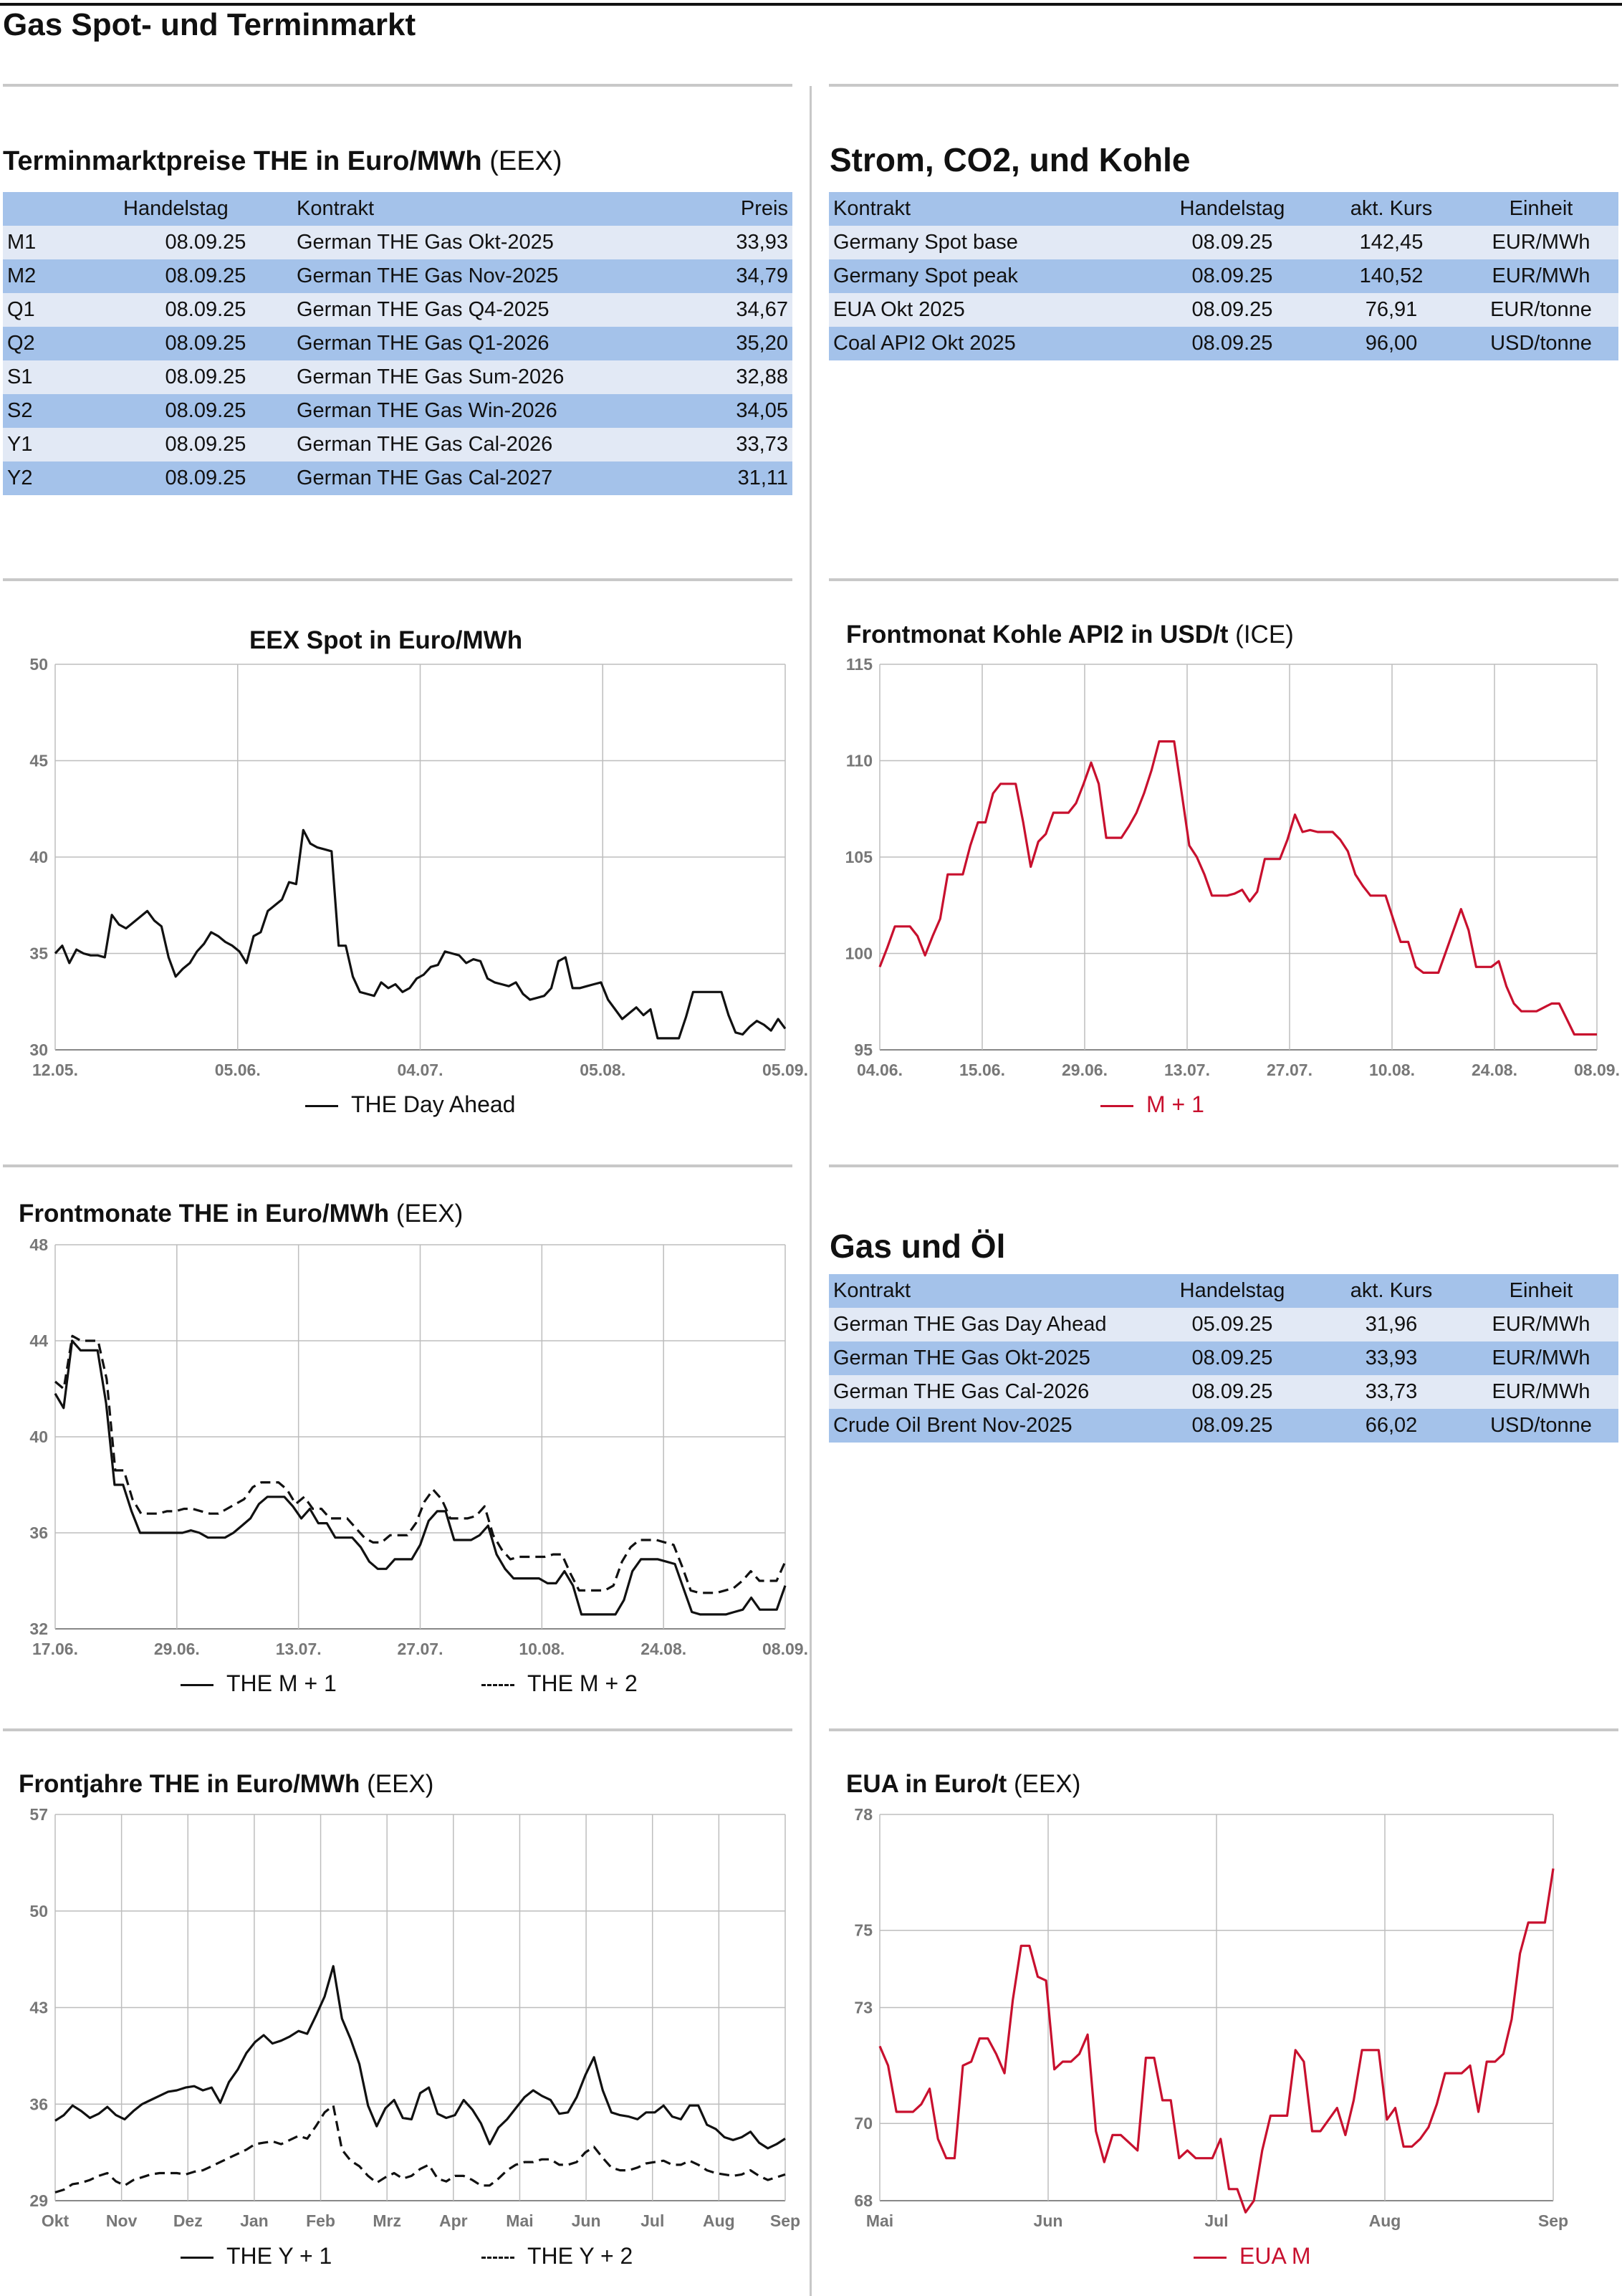 Image resolution: width=1622 pixels, height=2296 pixels. What do you see at coordinates (254, 2220) in the screenshot?
I see `x-tick-label: Jan` at bounding box center [254, 2220].